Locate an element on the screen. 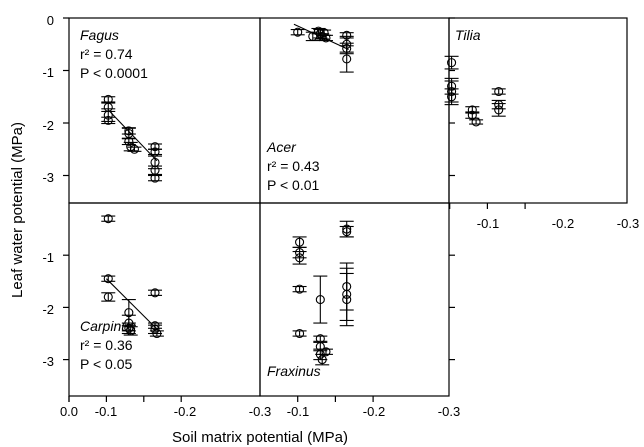 Image resolution: width=644 pixels, height=447 pixels. panel-p-carpinus: P < 0.05 is located at coordinates (106, 364).